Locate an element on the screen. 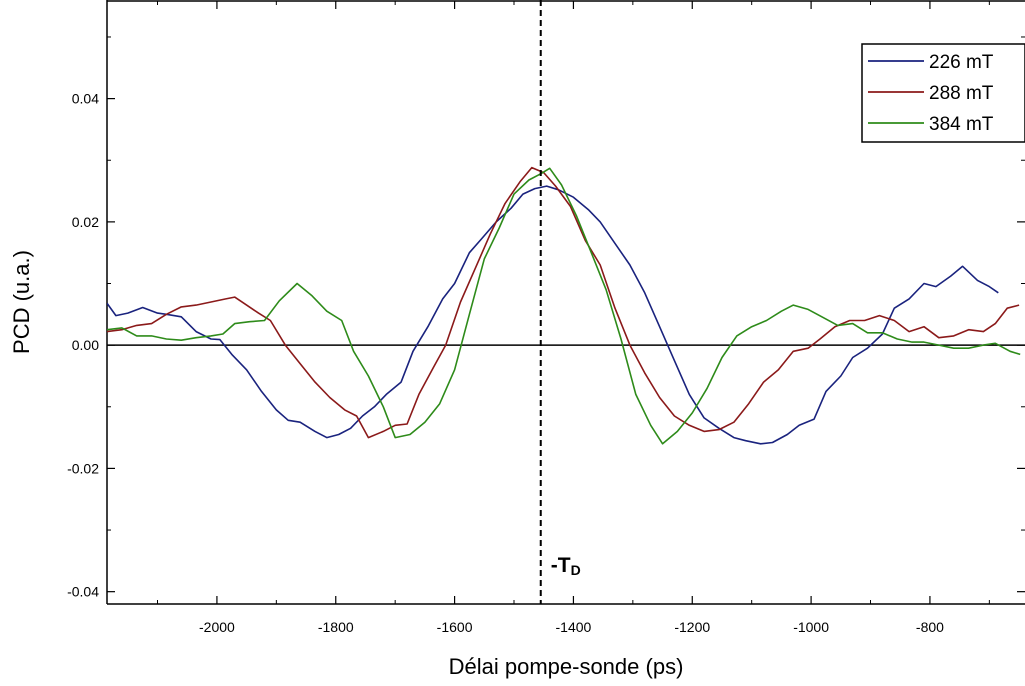 The image size is (1025, 686). y-tick-label: 0.04 is located at coordinates (85, 99).